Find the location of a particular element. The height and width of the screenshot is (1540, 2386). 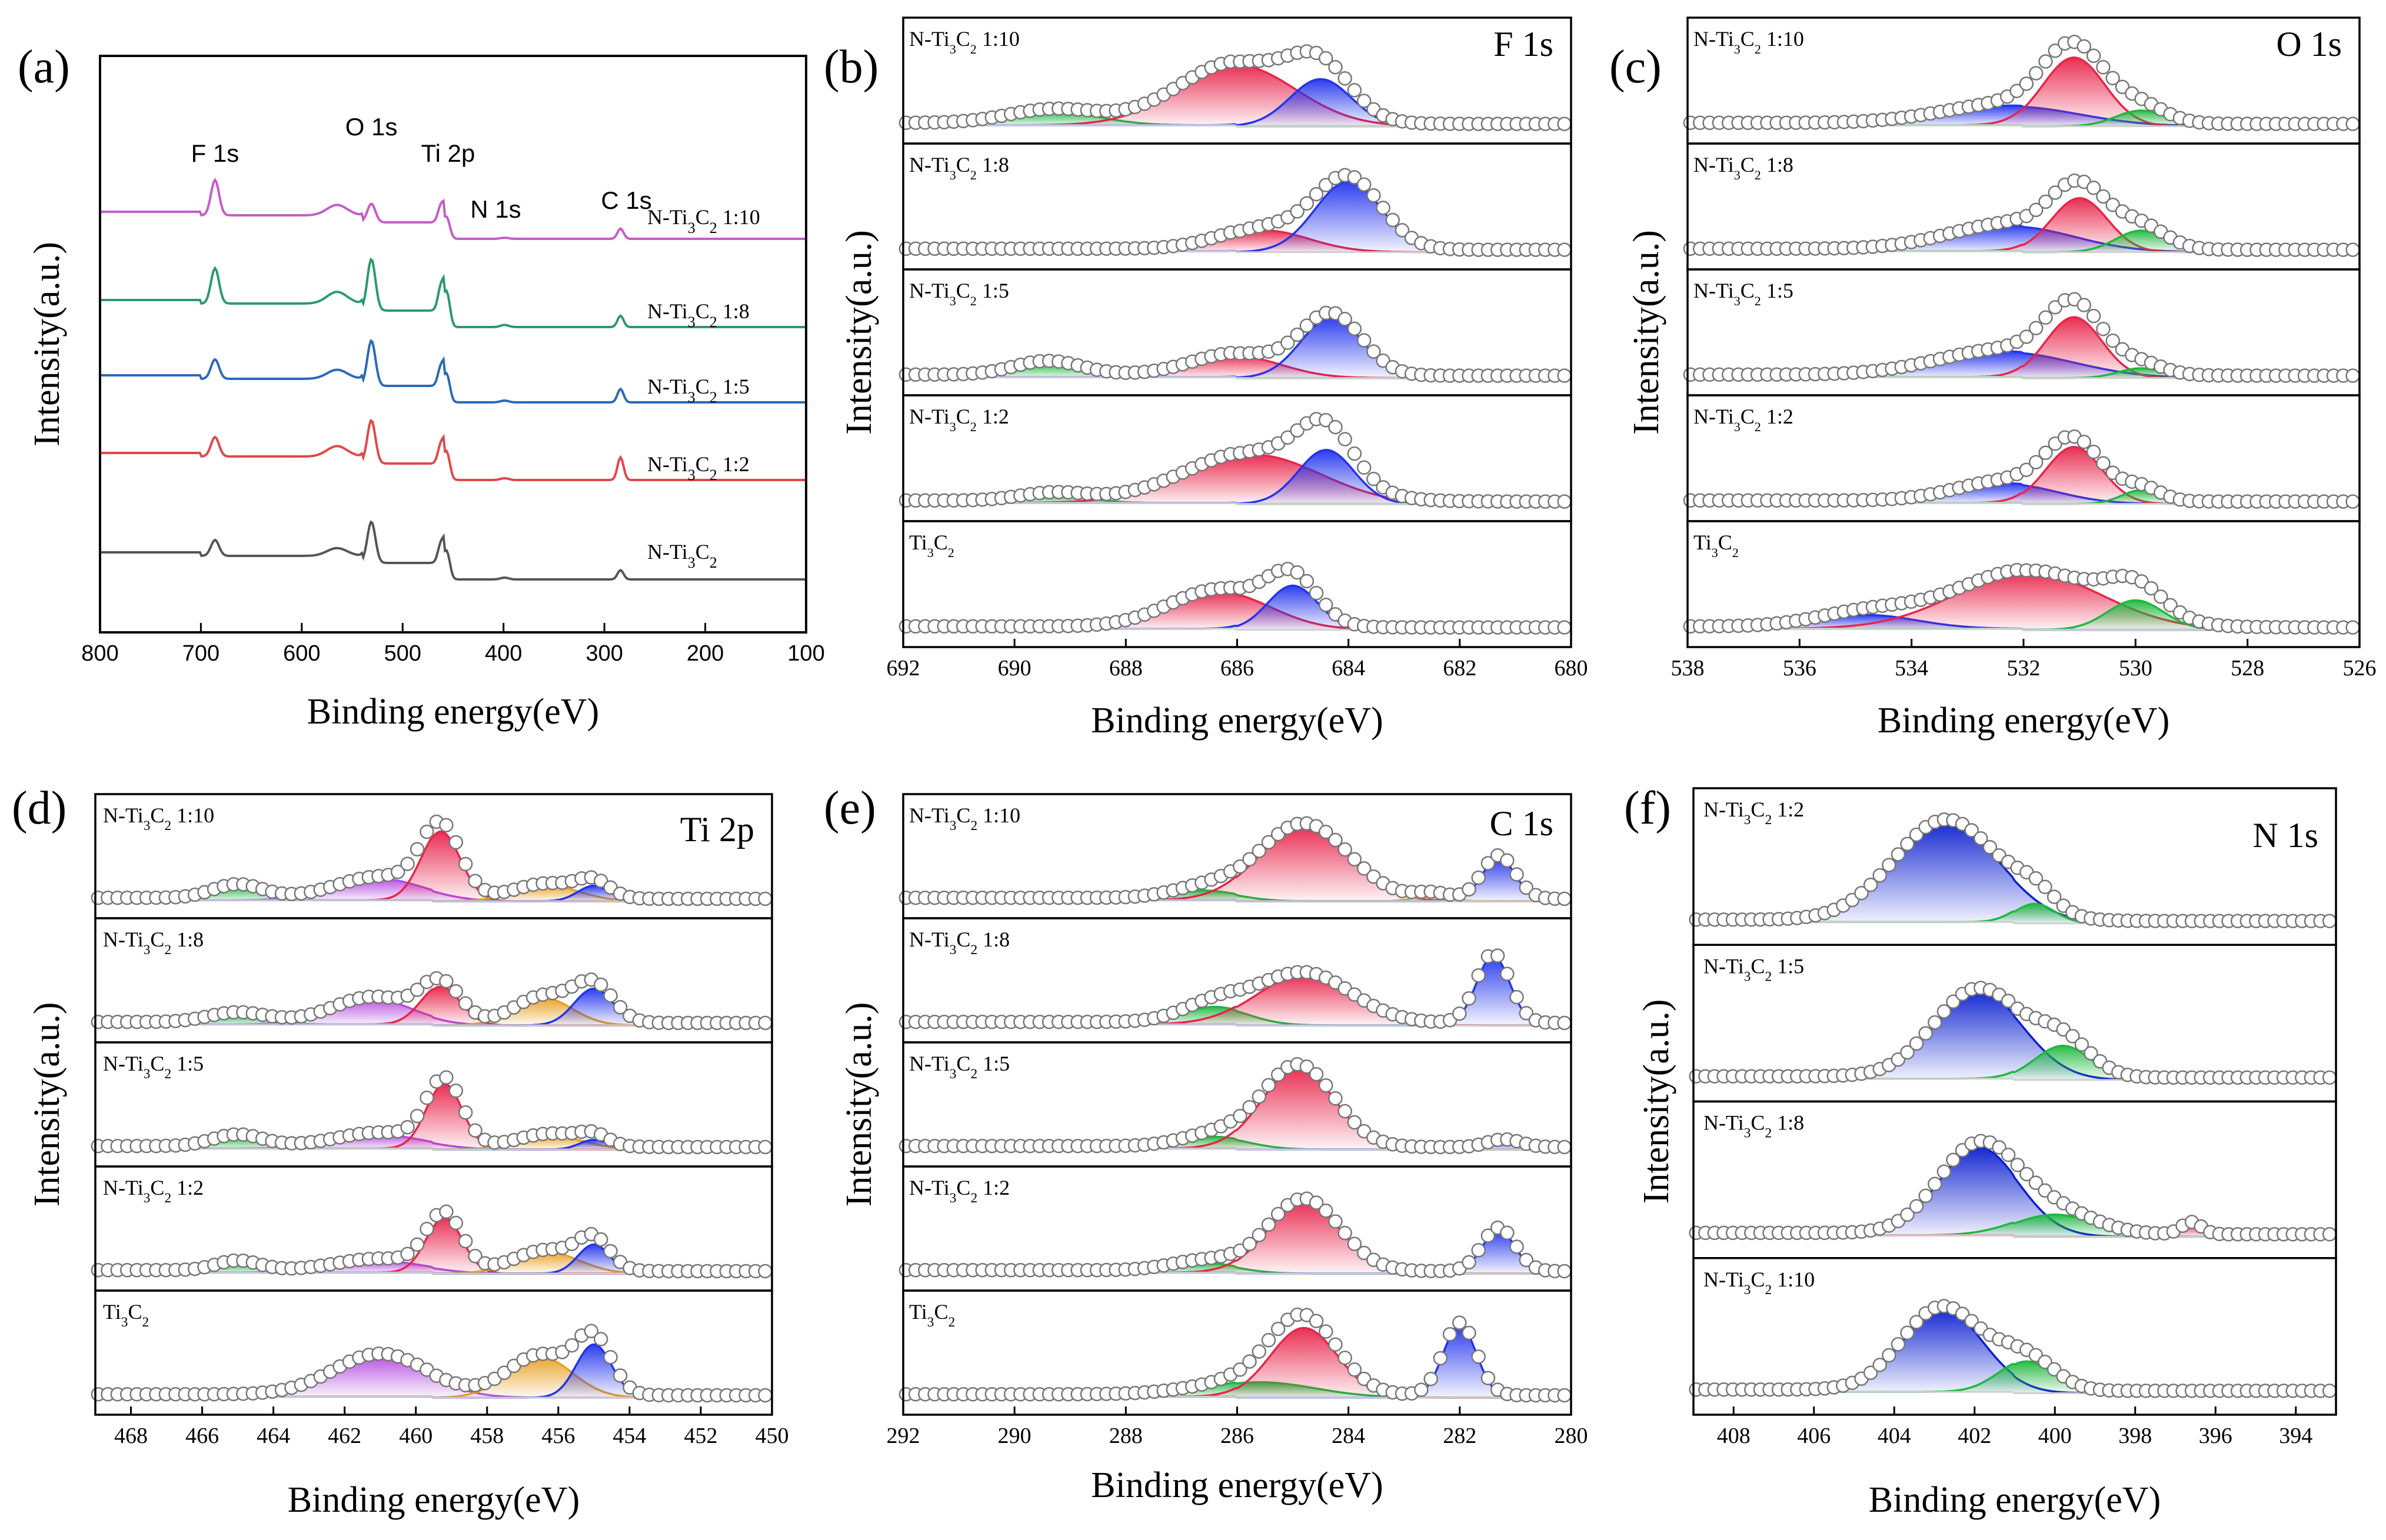

survey-series-line is located at coordinates (453, 292).